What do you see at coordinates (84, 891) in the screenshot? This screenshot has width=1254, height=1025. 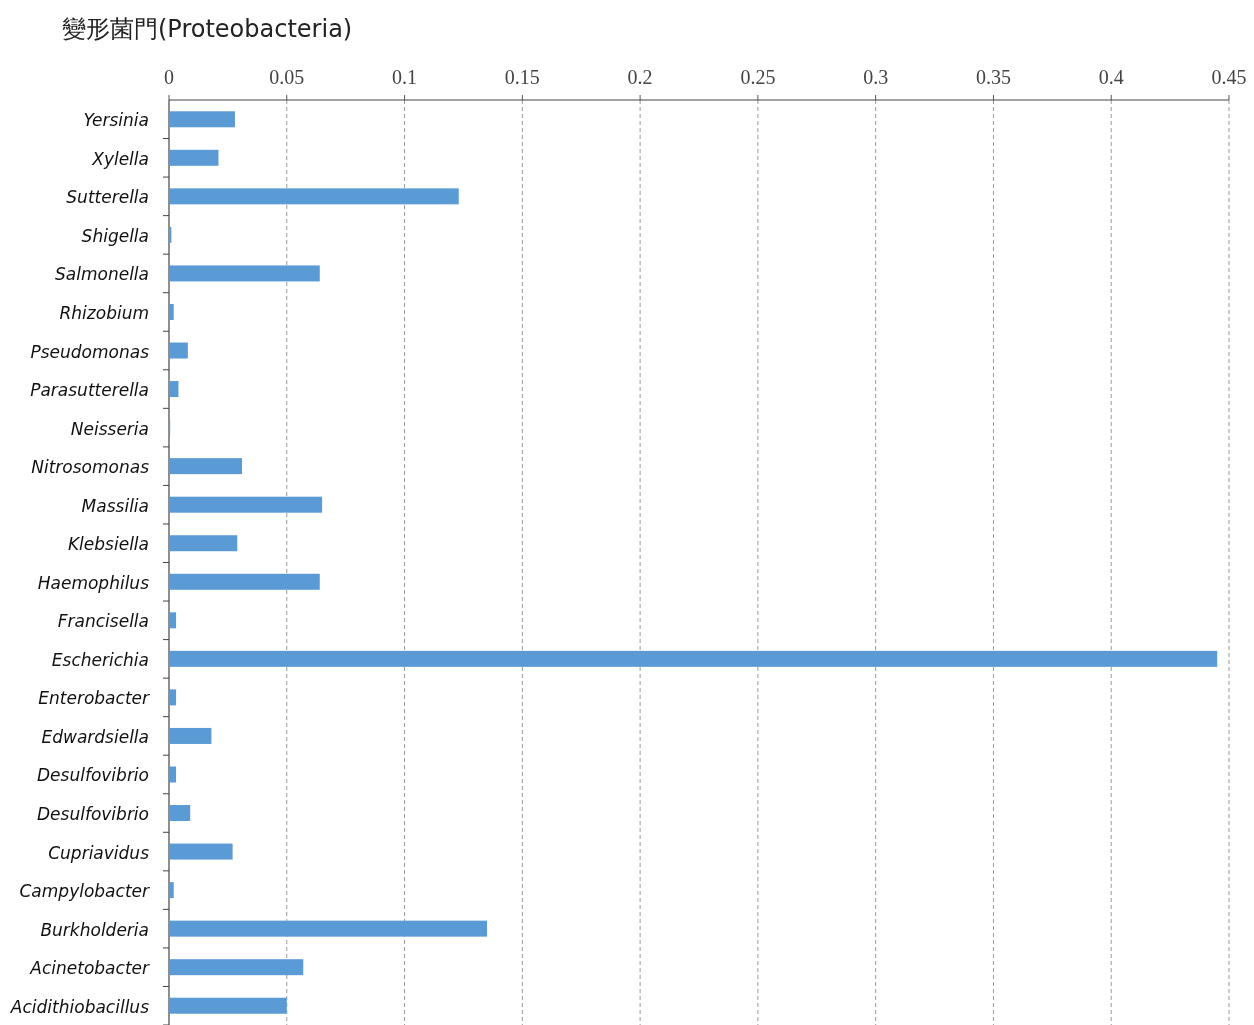 I see `y-tick-label: Campylobacter` at bounding box center [84, 891].